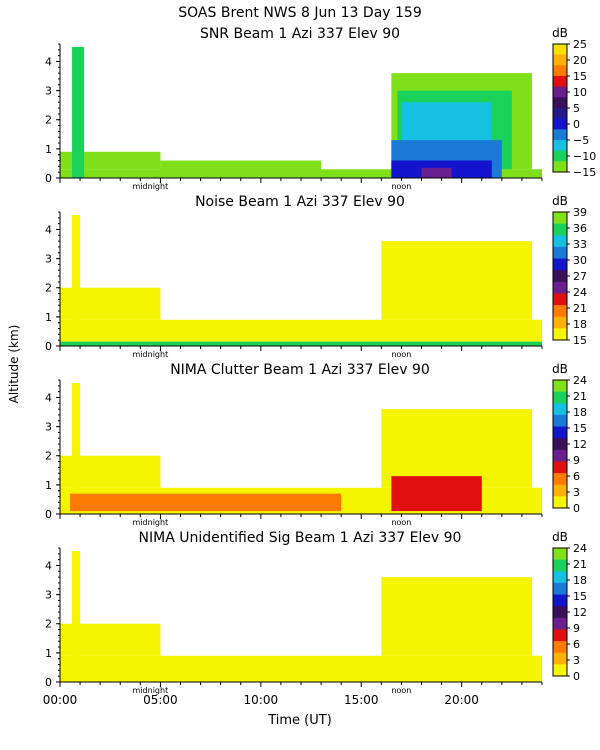 This screenshot has width=600, height=750. I want to click on x-tick-label: 05:00, so click(160, 700).